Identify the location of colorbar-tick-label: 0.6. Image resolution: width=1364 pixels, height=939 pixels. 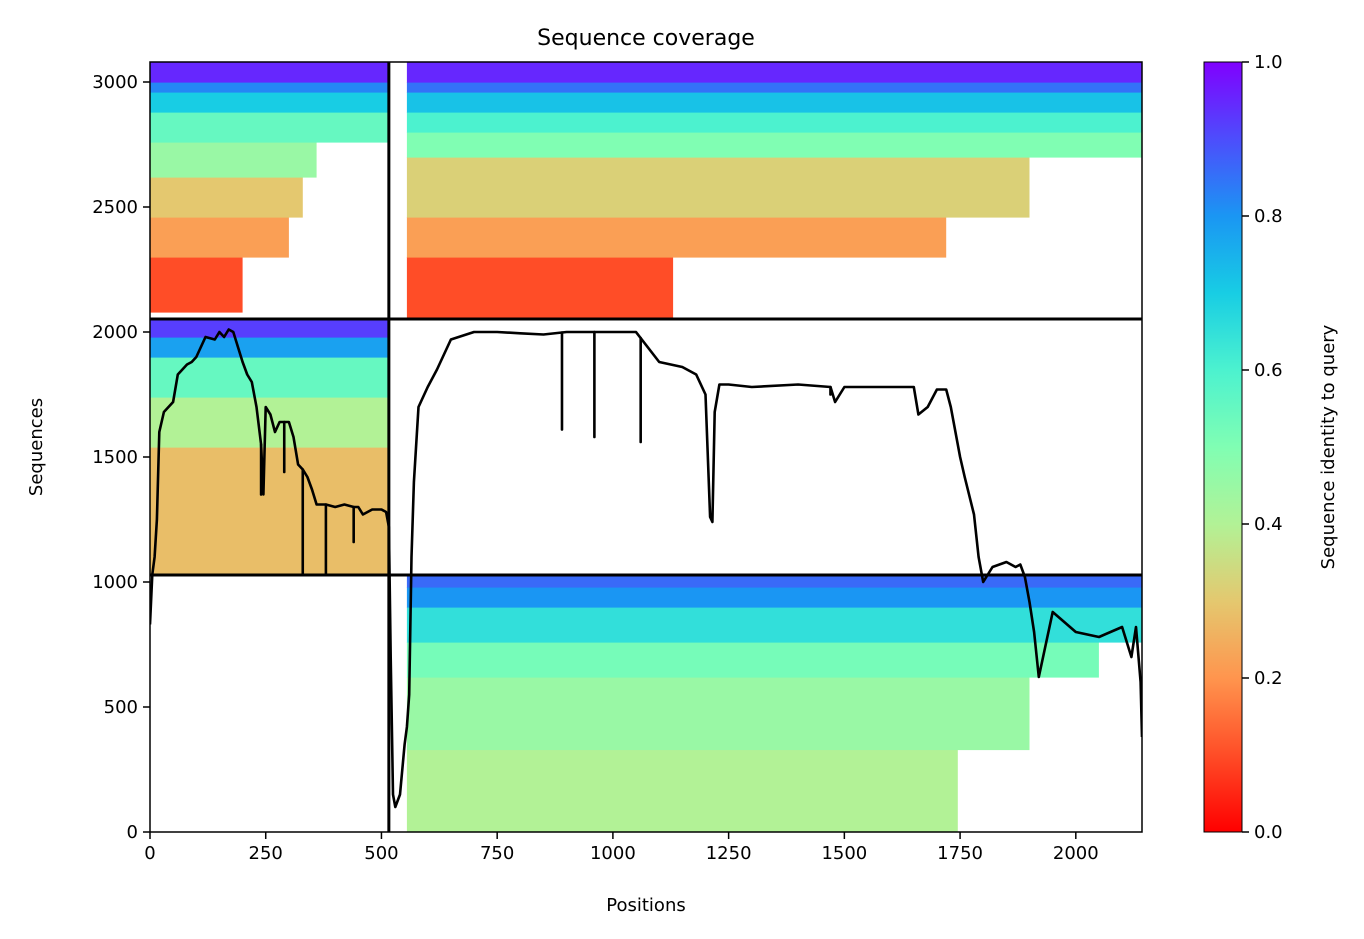
(1268, 370).